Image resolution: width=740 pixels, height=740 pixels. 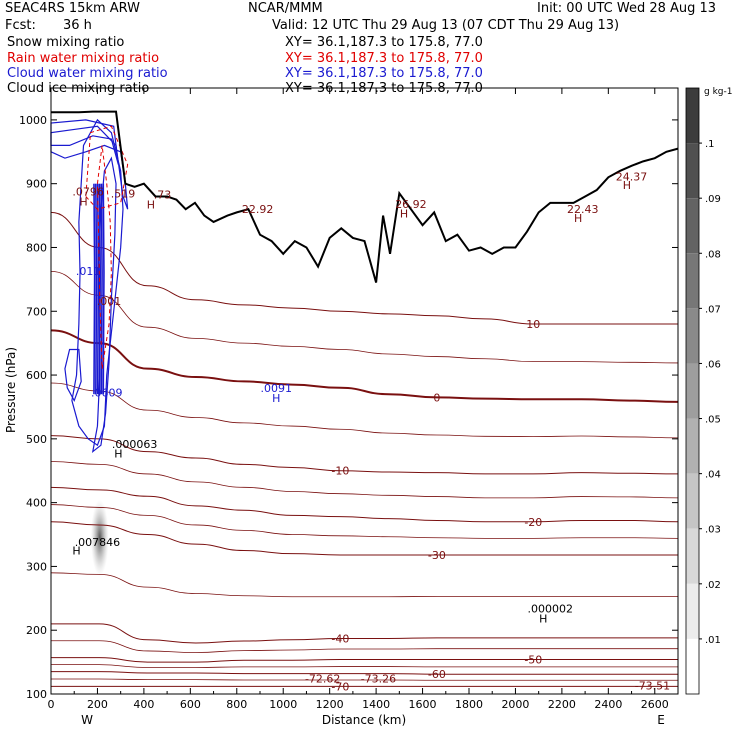 What do you see at coordinates (713, 530) in the screenshot?
I see `colorbar-tick-label: .03` at bounding box center [713, 530].